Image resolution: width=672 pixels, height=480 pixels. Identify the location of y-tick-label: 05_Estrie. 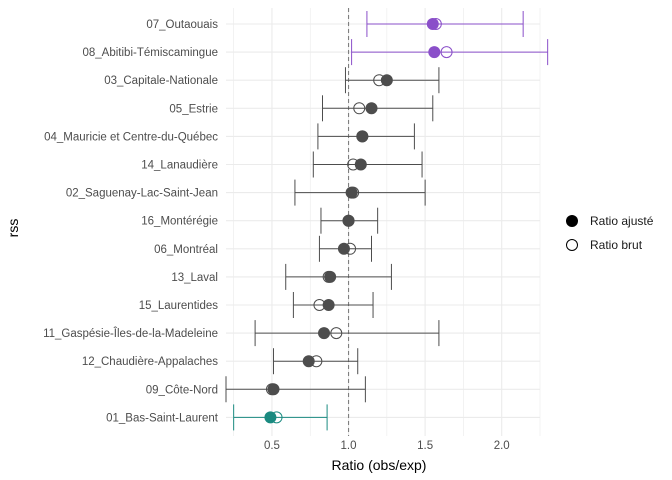
(193, 109).